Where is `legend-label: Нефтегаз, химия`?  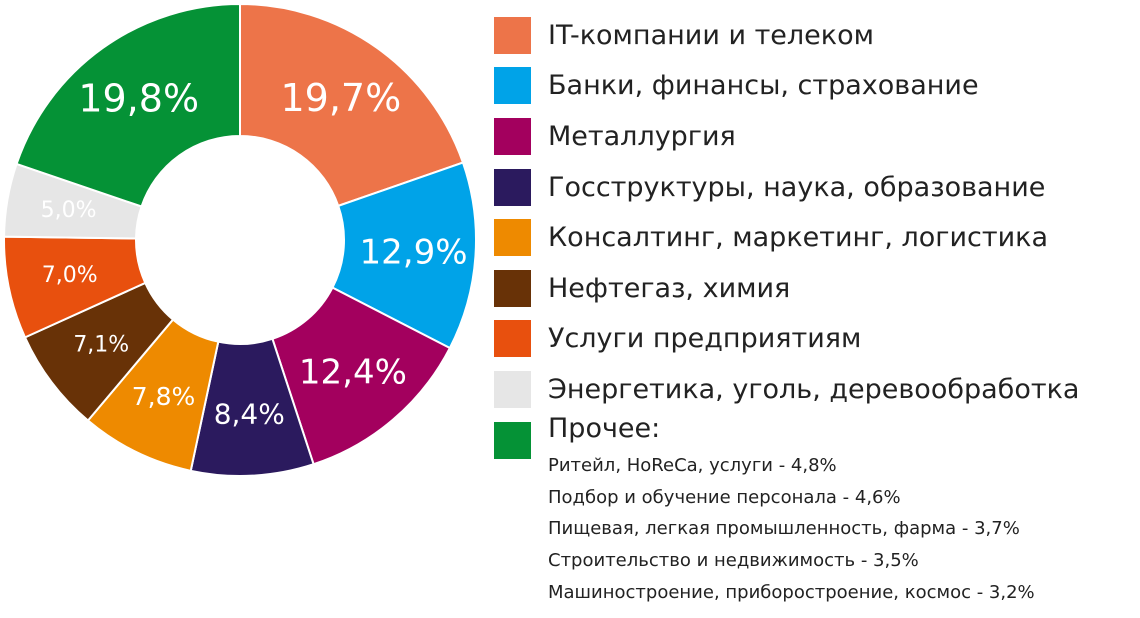
legend-label: Нефтегаз, химия is located at coordinates (669, 288).